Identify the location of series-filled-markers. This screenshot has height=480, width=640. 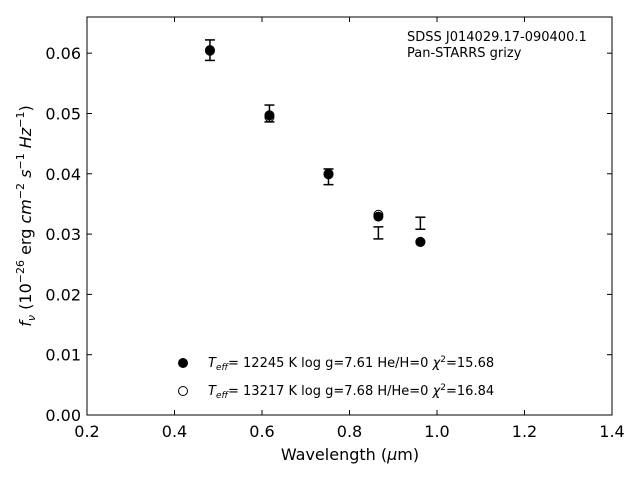
(315, 146).